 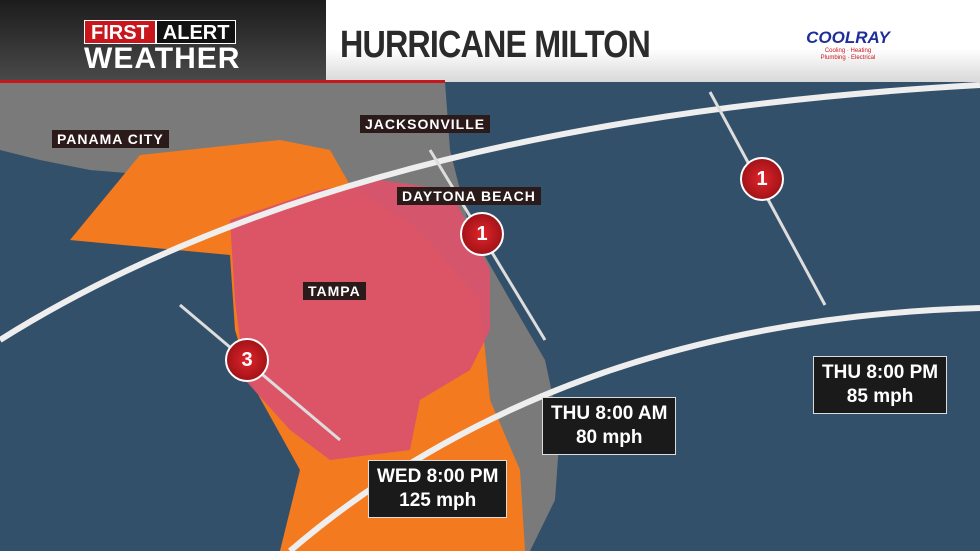 What do you see at coordinates (120, 32) in the screenshot?
I see `logo-first: FIRST` at bounding box center [120, 32].